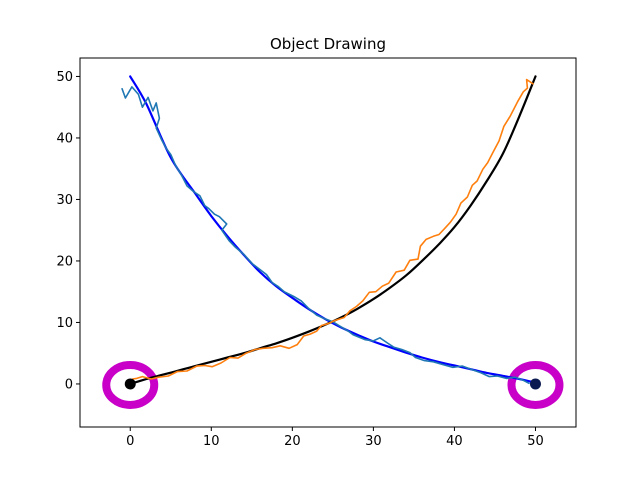  What do you see at coordinates (64, 77) in the screenshot?
I see `y-tick-label: 50` at bounding box center [64, 77].